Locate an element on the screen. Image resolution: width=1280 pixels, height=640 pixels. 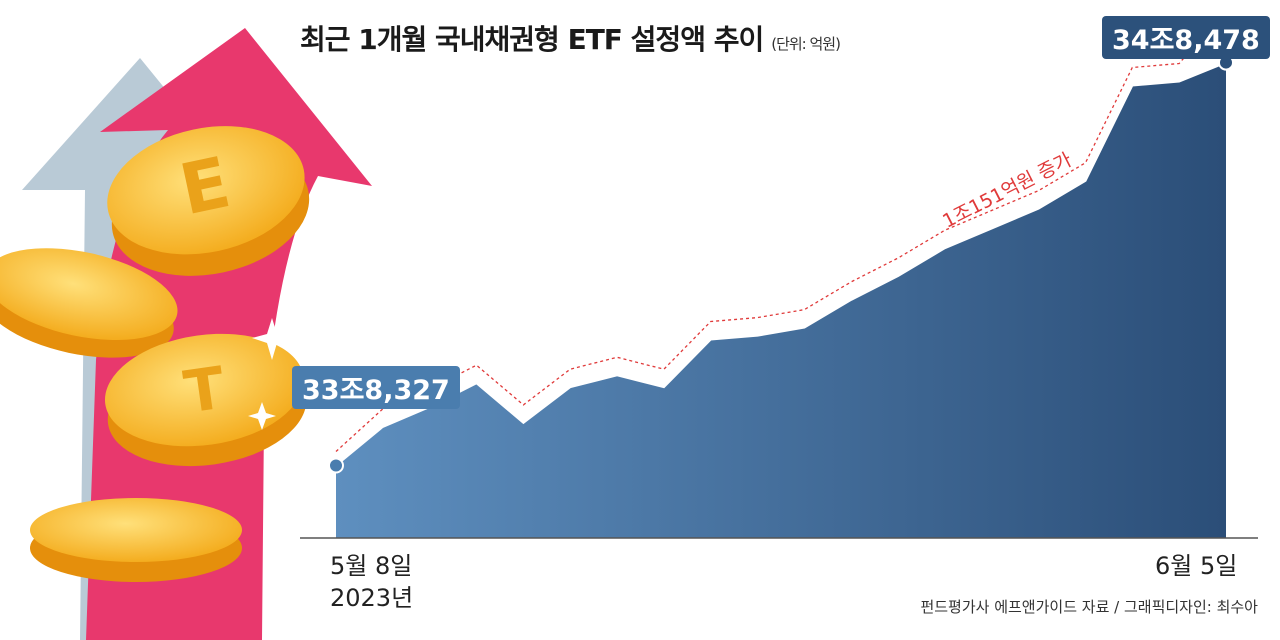
svg-text: T is located at coordinates (204, 390).